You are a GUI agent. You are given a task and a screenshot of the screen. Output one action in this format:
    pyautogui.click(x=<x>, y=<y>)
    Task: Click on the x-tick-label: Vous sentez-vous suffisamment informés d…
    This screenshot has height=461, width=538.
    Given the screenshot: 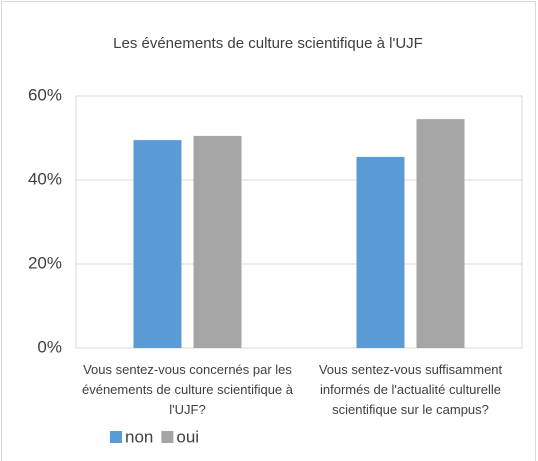 What is the action you would take?
    pyautogui.click(x=410, y=389)
    